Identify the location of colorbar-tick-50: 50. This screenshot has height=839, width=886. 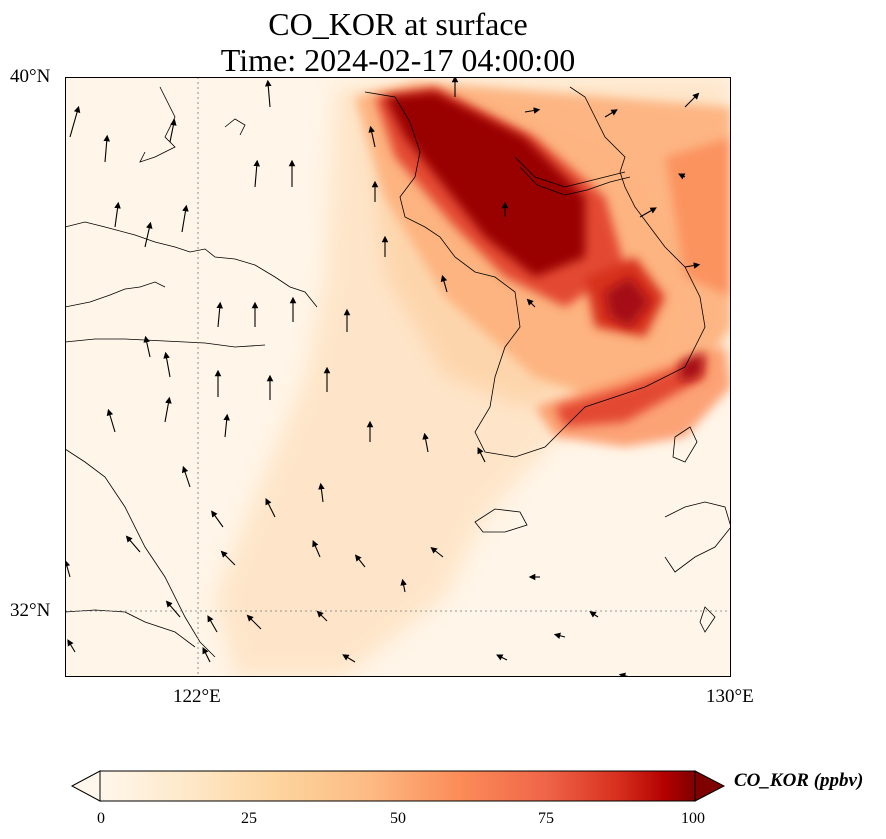
(398, 818).